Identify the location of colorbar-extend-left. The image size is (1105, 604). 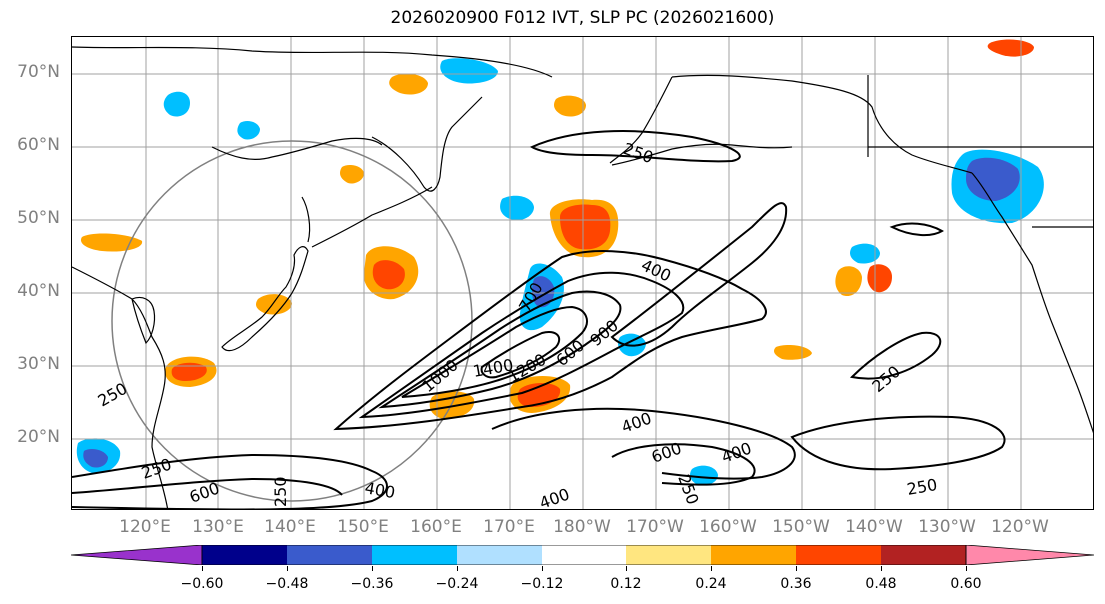
(137, 555).